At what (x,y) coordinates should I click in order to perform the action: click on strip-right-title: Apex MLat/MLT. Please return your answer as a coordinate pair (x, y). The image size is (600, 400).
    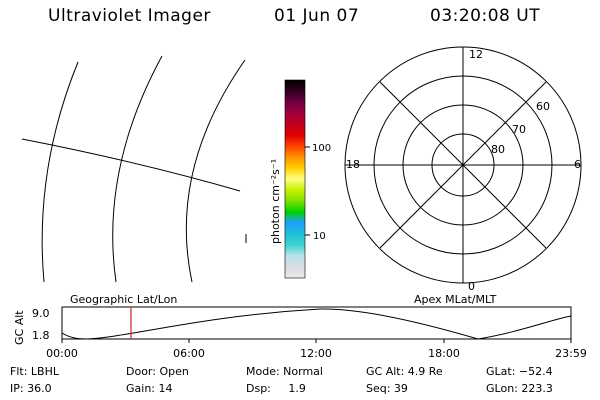
    Looking at the image, I should click on (455, 299).